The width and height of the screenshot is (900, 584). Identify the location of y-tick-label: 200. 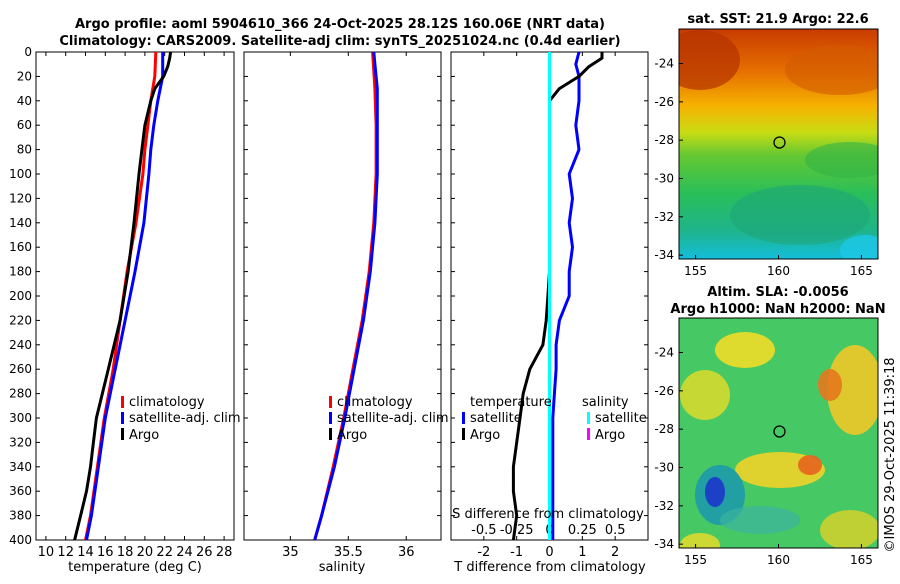
(20, 296).